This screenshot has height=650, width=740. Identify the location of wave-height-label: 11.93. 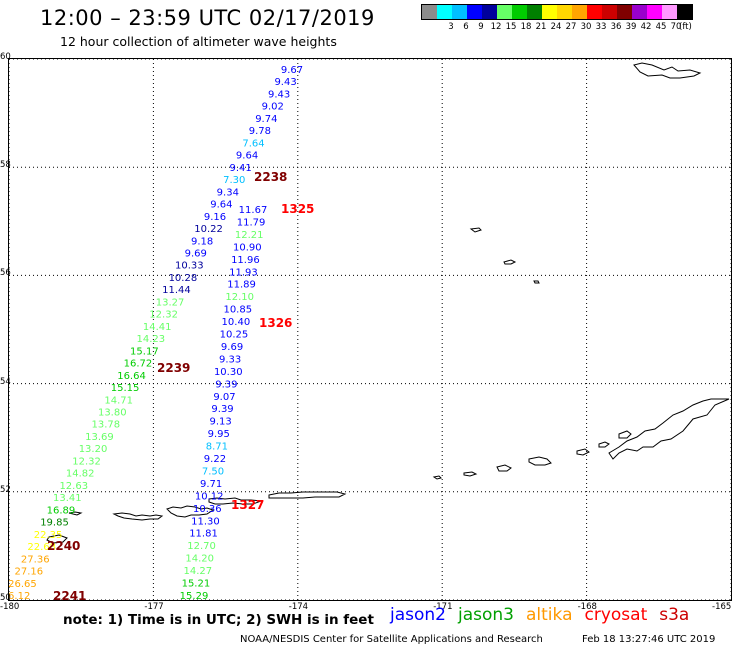
(243, 272).